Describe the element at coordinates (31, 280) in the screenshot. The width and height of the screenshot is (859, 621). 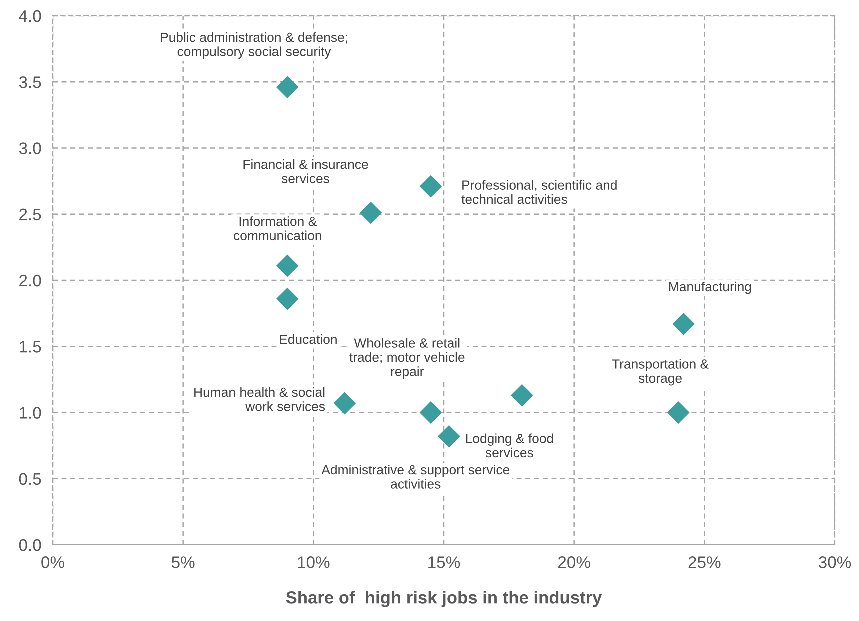
I see `y-tick-label: 2.0` at that location.